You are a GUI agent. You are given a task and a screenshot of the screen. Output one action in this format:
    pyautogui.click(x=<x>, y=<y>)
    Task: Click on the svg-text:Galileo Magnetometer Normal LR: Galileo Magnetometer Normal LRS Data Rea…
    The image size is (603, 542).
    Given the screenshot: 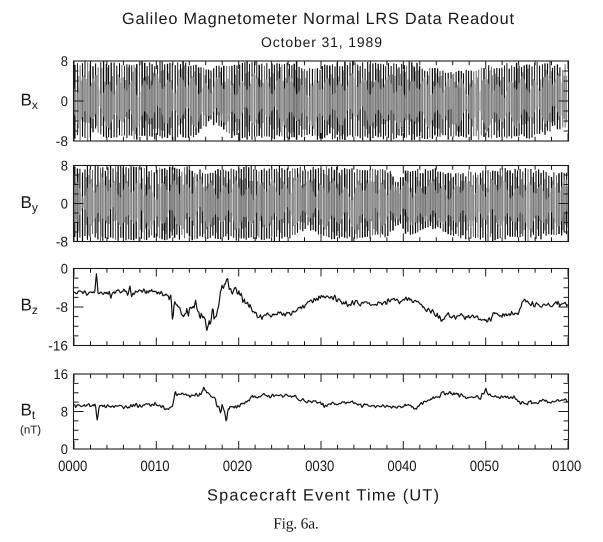 What is the action you would take?
    pyautogui.click(x=318, y=19)
    